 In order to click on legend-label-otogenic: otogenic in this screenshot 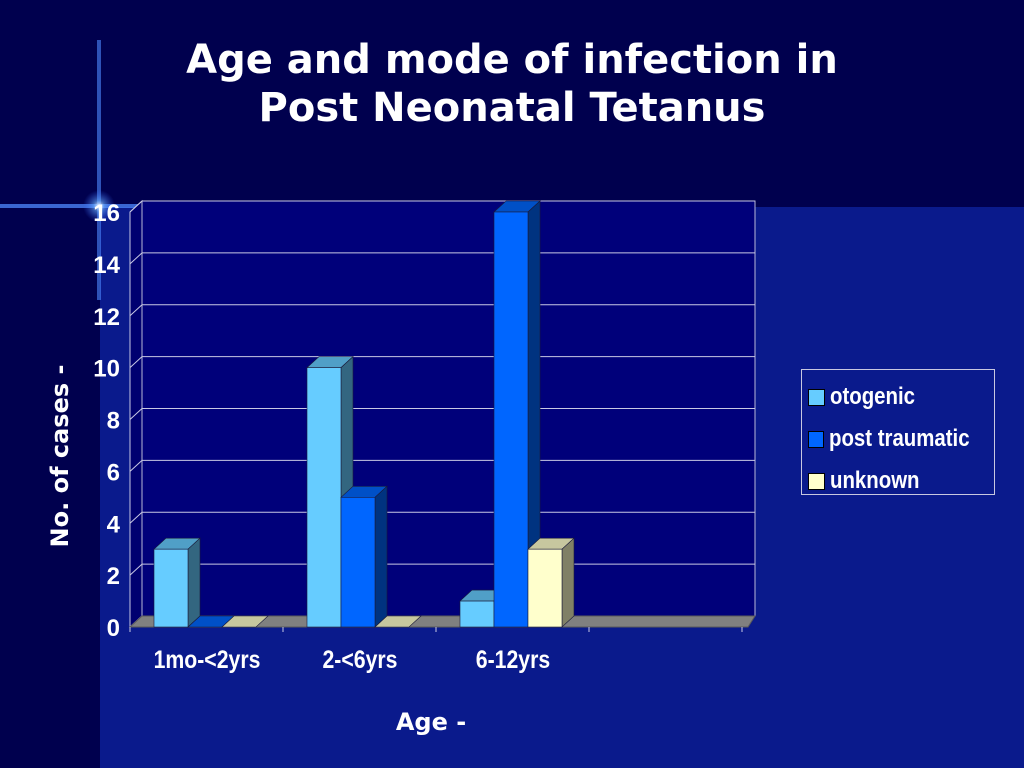, I will do `click(872, 396)`.